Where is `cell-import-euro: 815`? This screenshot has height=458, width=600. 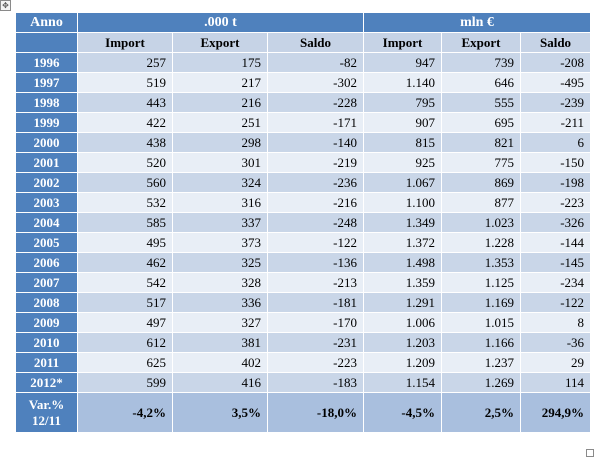
cell-import-euro: 815 is located at coordinates (403, 142).